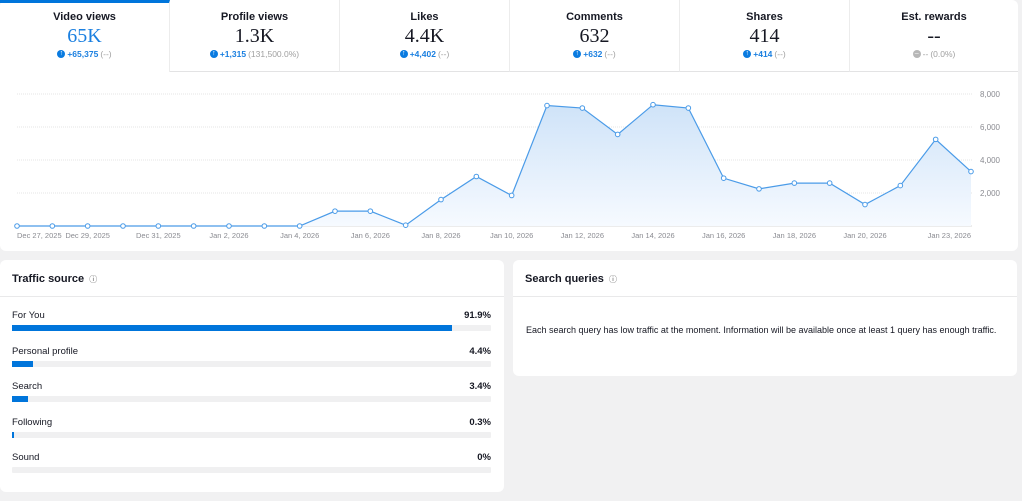 The image size is (1022, 501). I want to click on traffic-value: 91.9%, so click(477, 315).